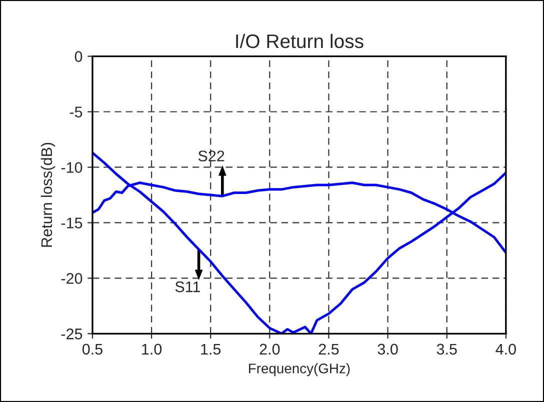 The image size is (544, 402). I want to click on y-tick-label: -15, so click(71, 223).